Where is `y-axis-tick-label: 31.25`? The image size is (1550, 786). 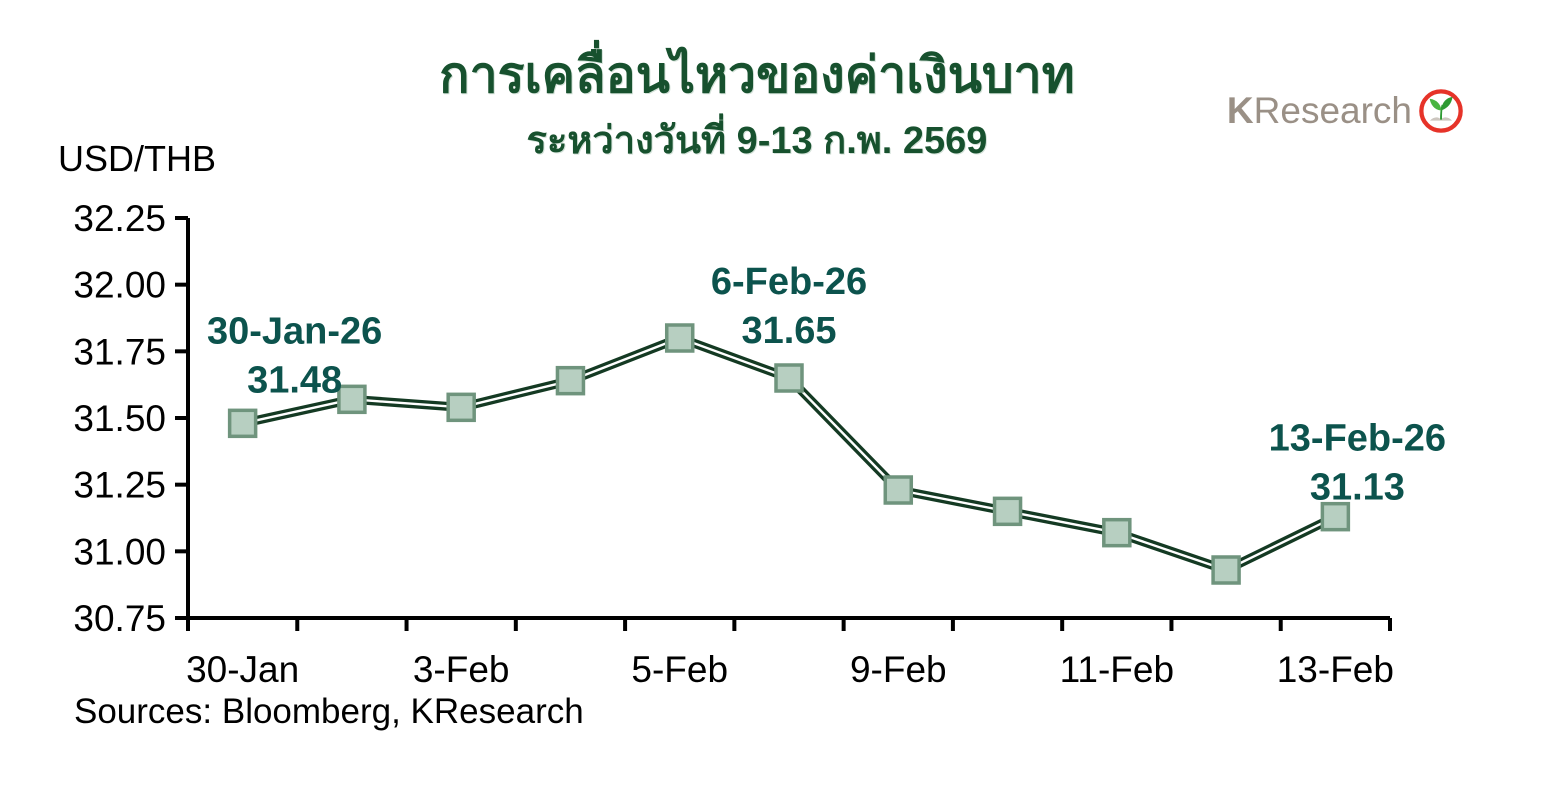 y-axis-tick-label: 31.25 is located at coordinates (119, 485).